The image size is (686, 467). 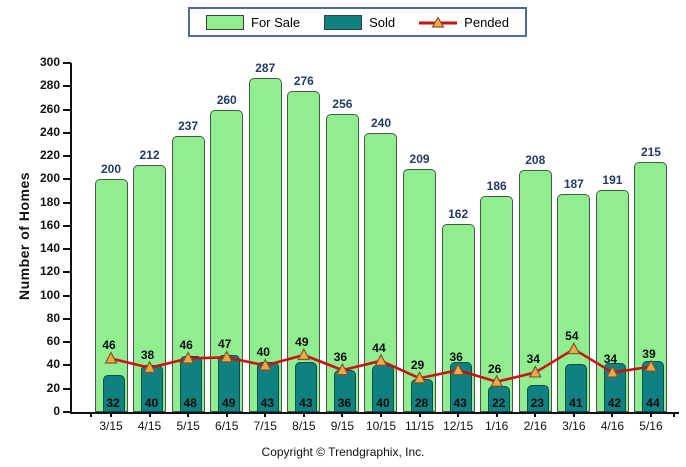 I want to click on bar-label-for-sale: 191, so click(x=612, y=179).